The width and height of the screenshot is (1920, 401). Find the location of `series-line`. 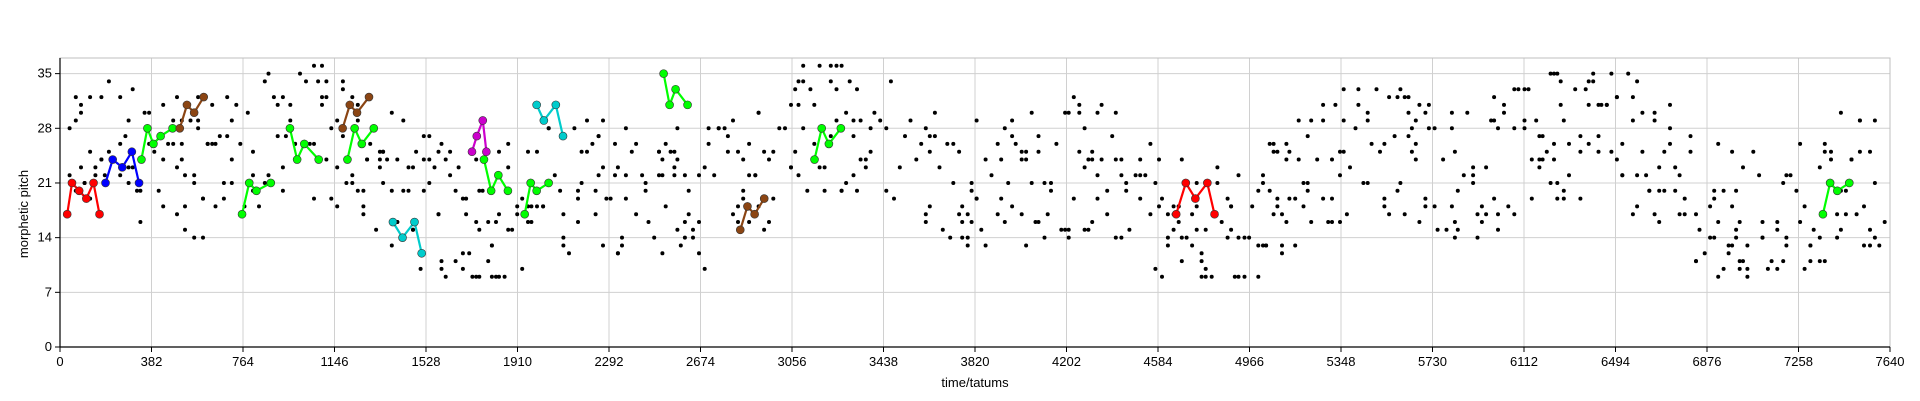

series-line is located at coordinates (191, 112).